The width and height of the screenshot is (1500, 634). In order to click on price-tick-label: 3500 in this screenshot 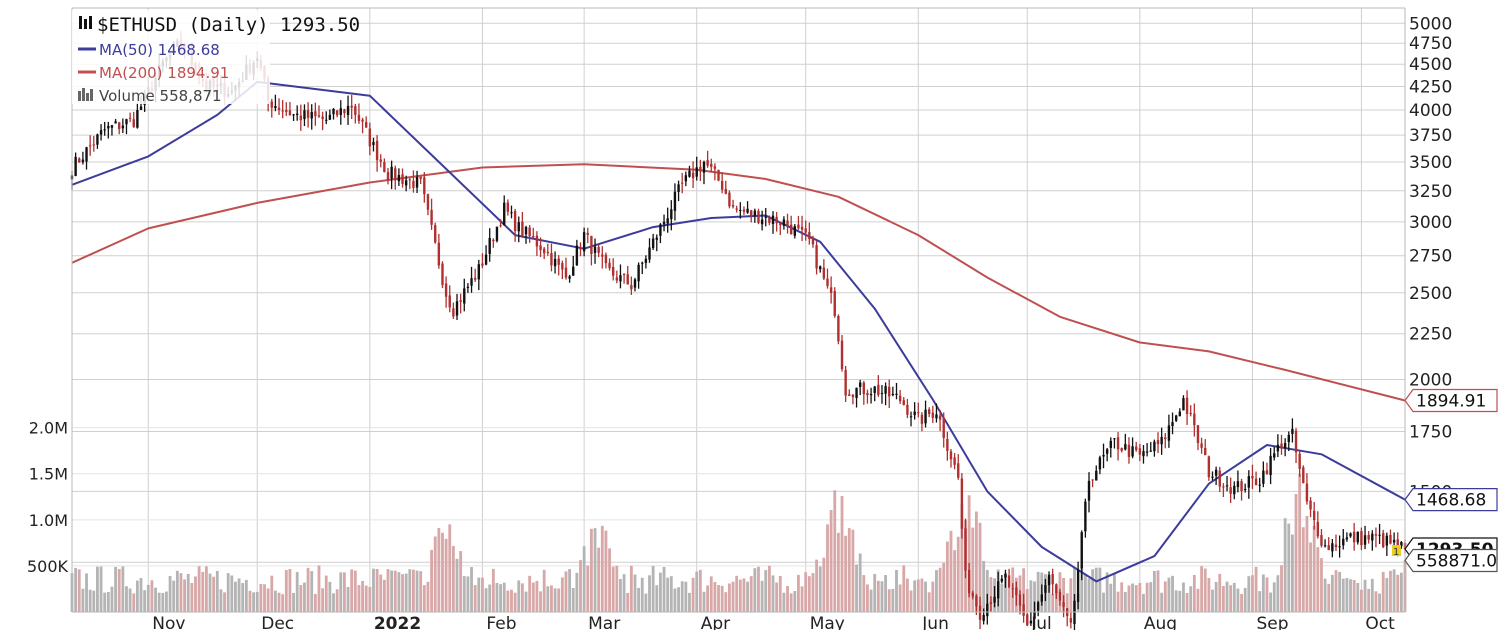, I will do `click(1430, 163)`.